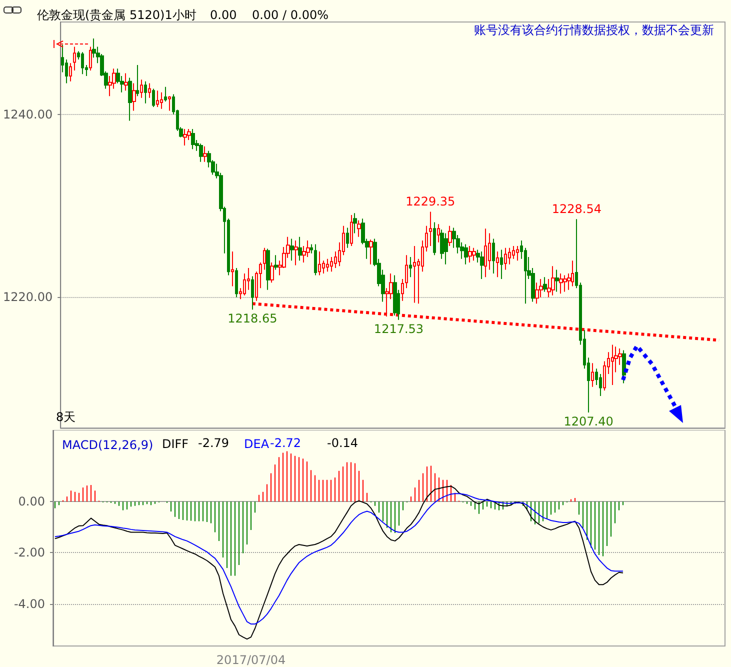 Image resolution: width=731 pixels, height=667 pixels. What do you see at coordinates (589, 421) in the screenshot?
I see `annotation: 1207.40` at bounding box center [589, 421].